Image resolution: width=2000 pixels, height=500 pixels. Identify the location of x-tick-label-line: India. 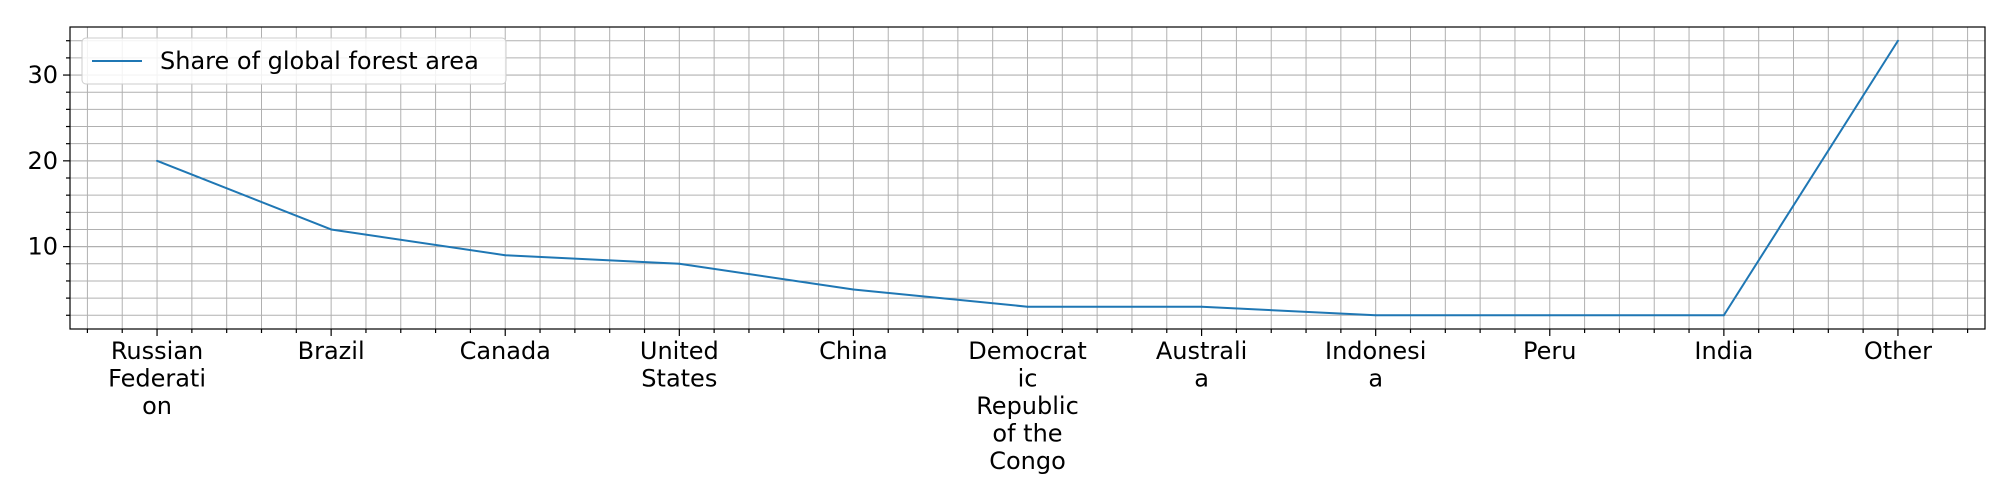
(1723, 351).